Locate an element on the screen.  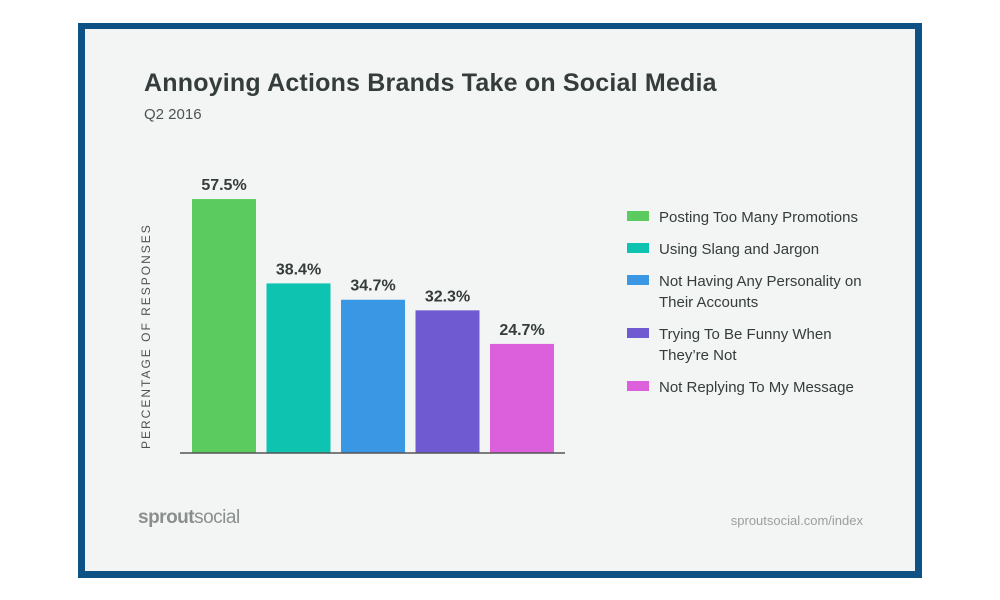
data-label: 38.4% is located at coordinates (298, 269).